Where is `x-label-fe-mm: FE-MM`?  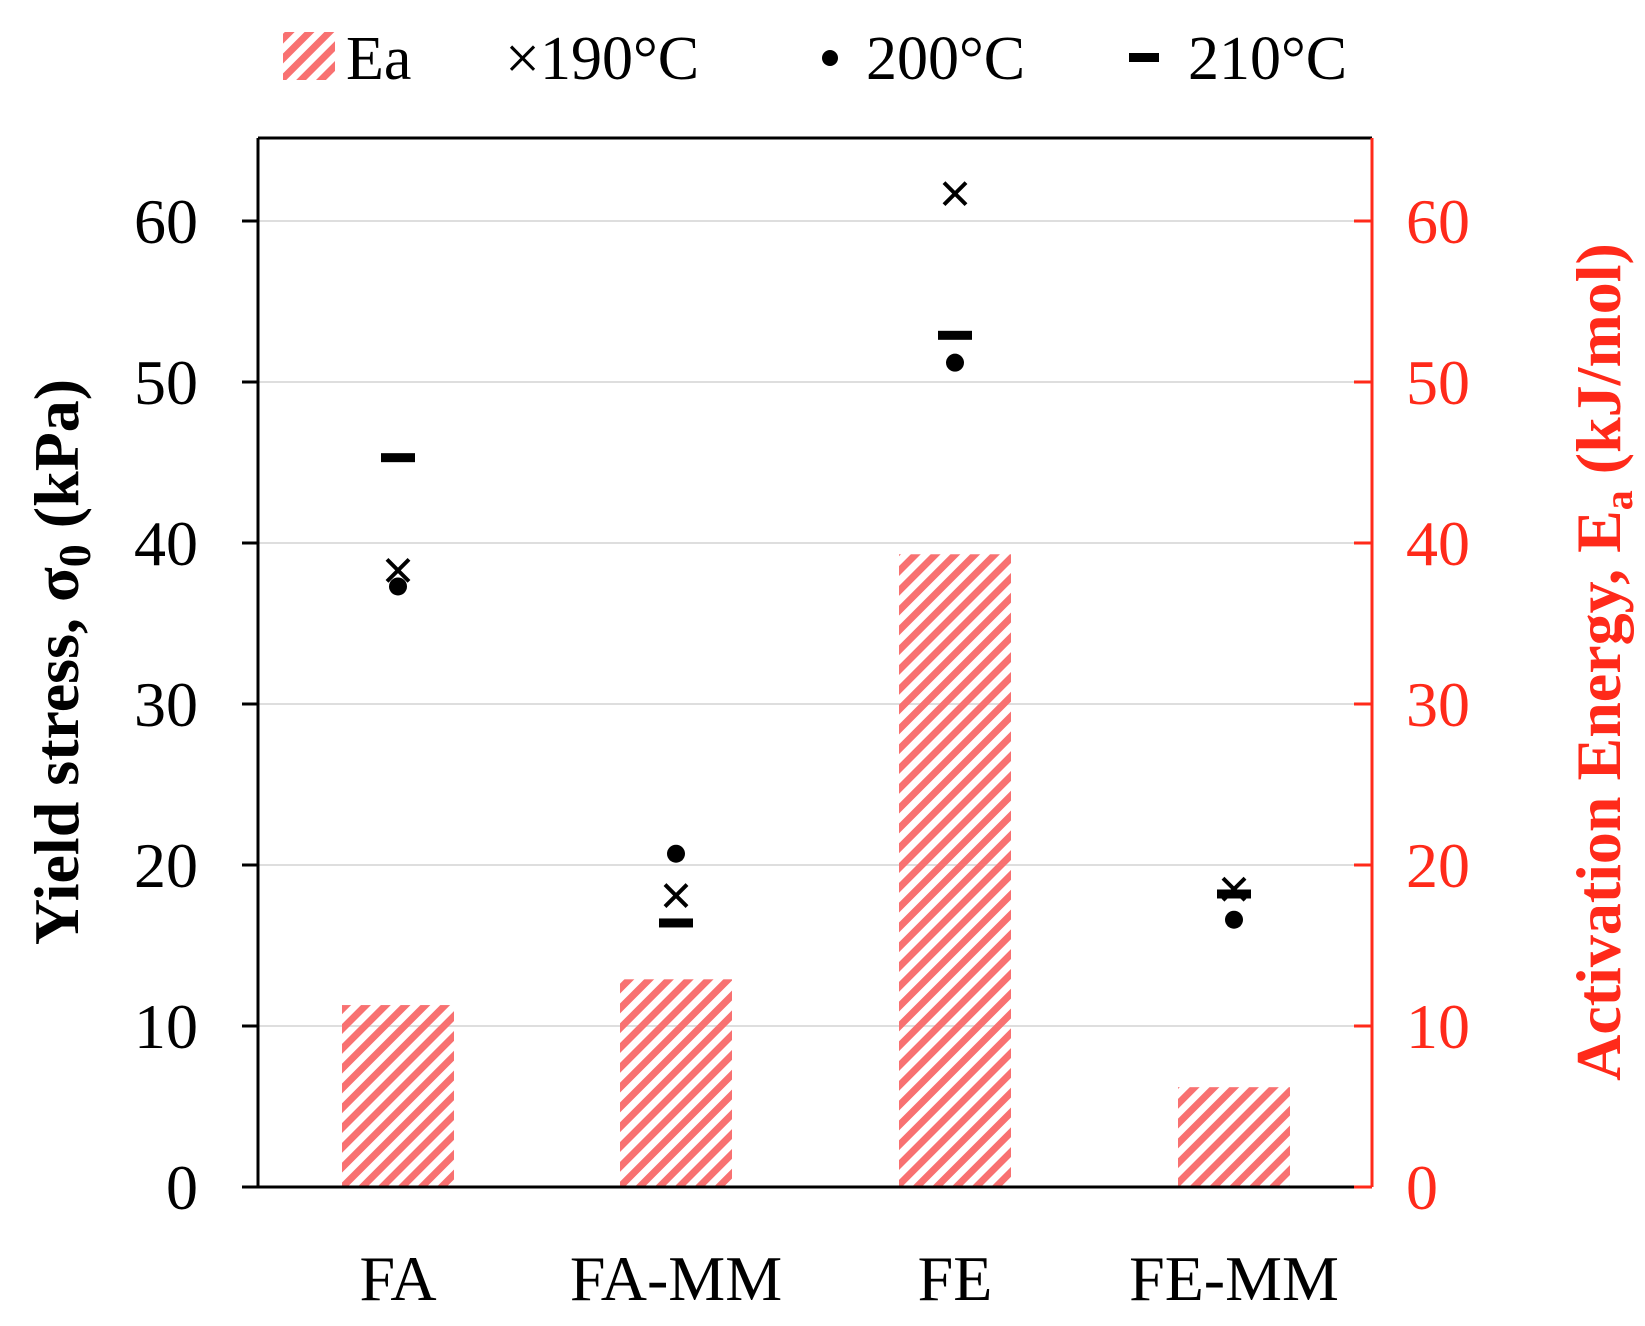 x-label-fe-mm: FE-MM is located at coordinates (1234, 1278).